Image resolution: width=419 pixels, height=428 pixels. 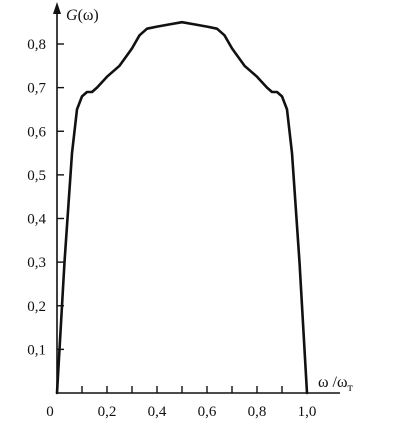 What do you see at coordinates (351, 387) in the screenshot?
I see `x-axis-title-subscript: т` at bounding box center [351, 387].